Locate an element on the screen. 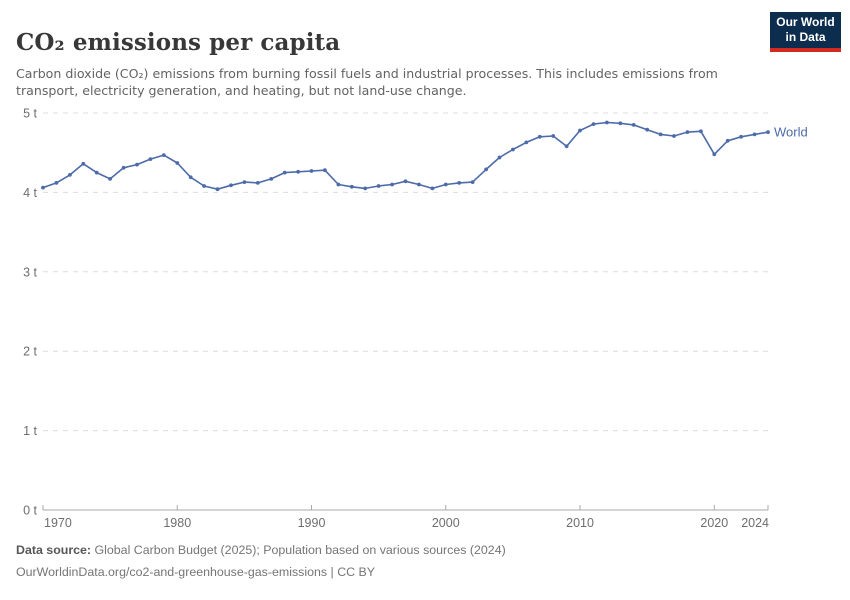 The height and width of the screenshot is (600, 850). y-axis-label: 1 t is located at coordinates (30, 431).